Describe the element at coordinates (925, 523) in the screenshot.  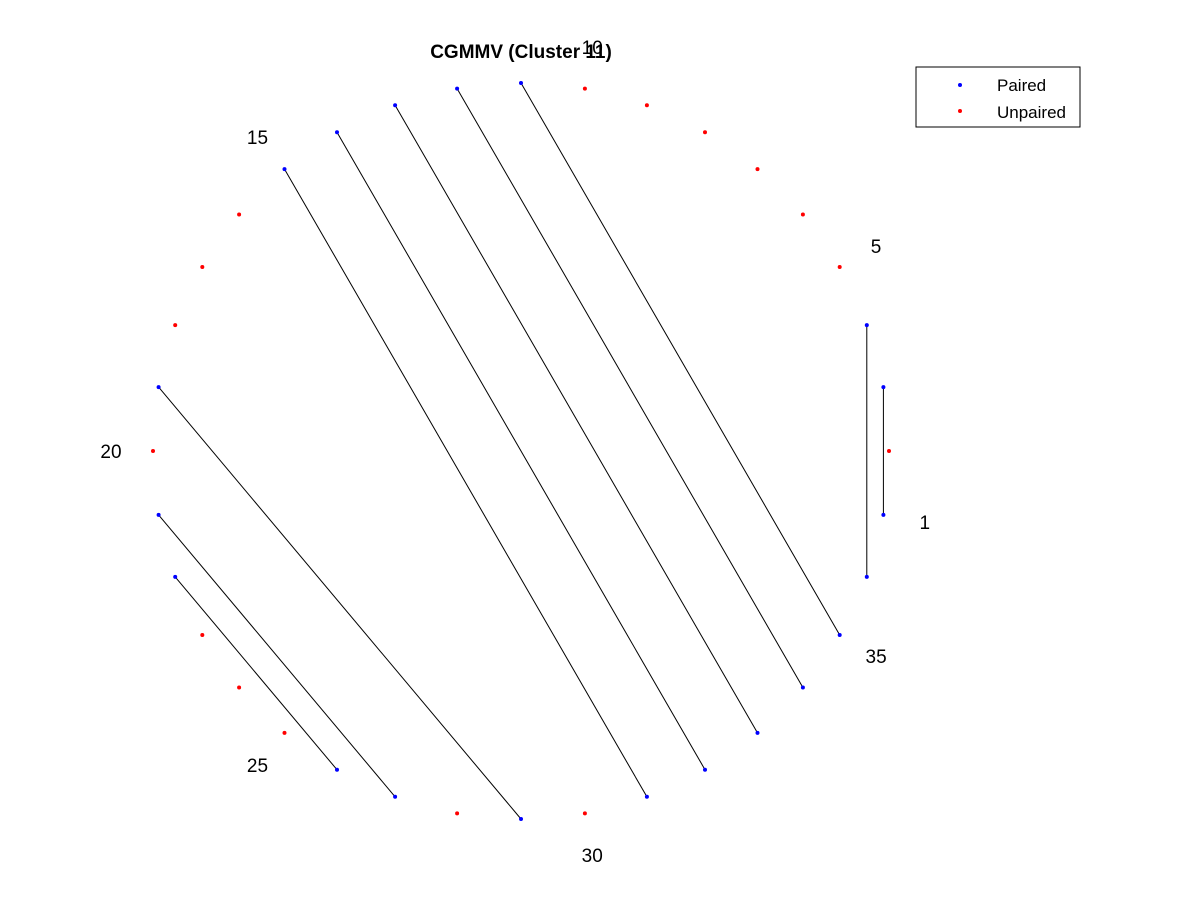
I see `position-label-1: 1` at that location.